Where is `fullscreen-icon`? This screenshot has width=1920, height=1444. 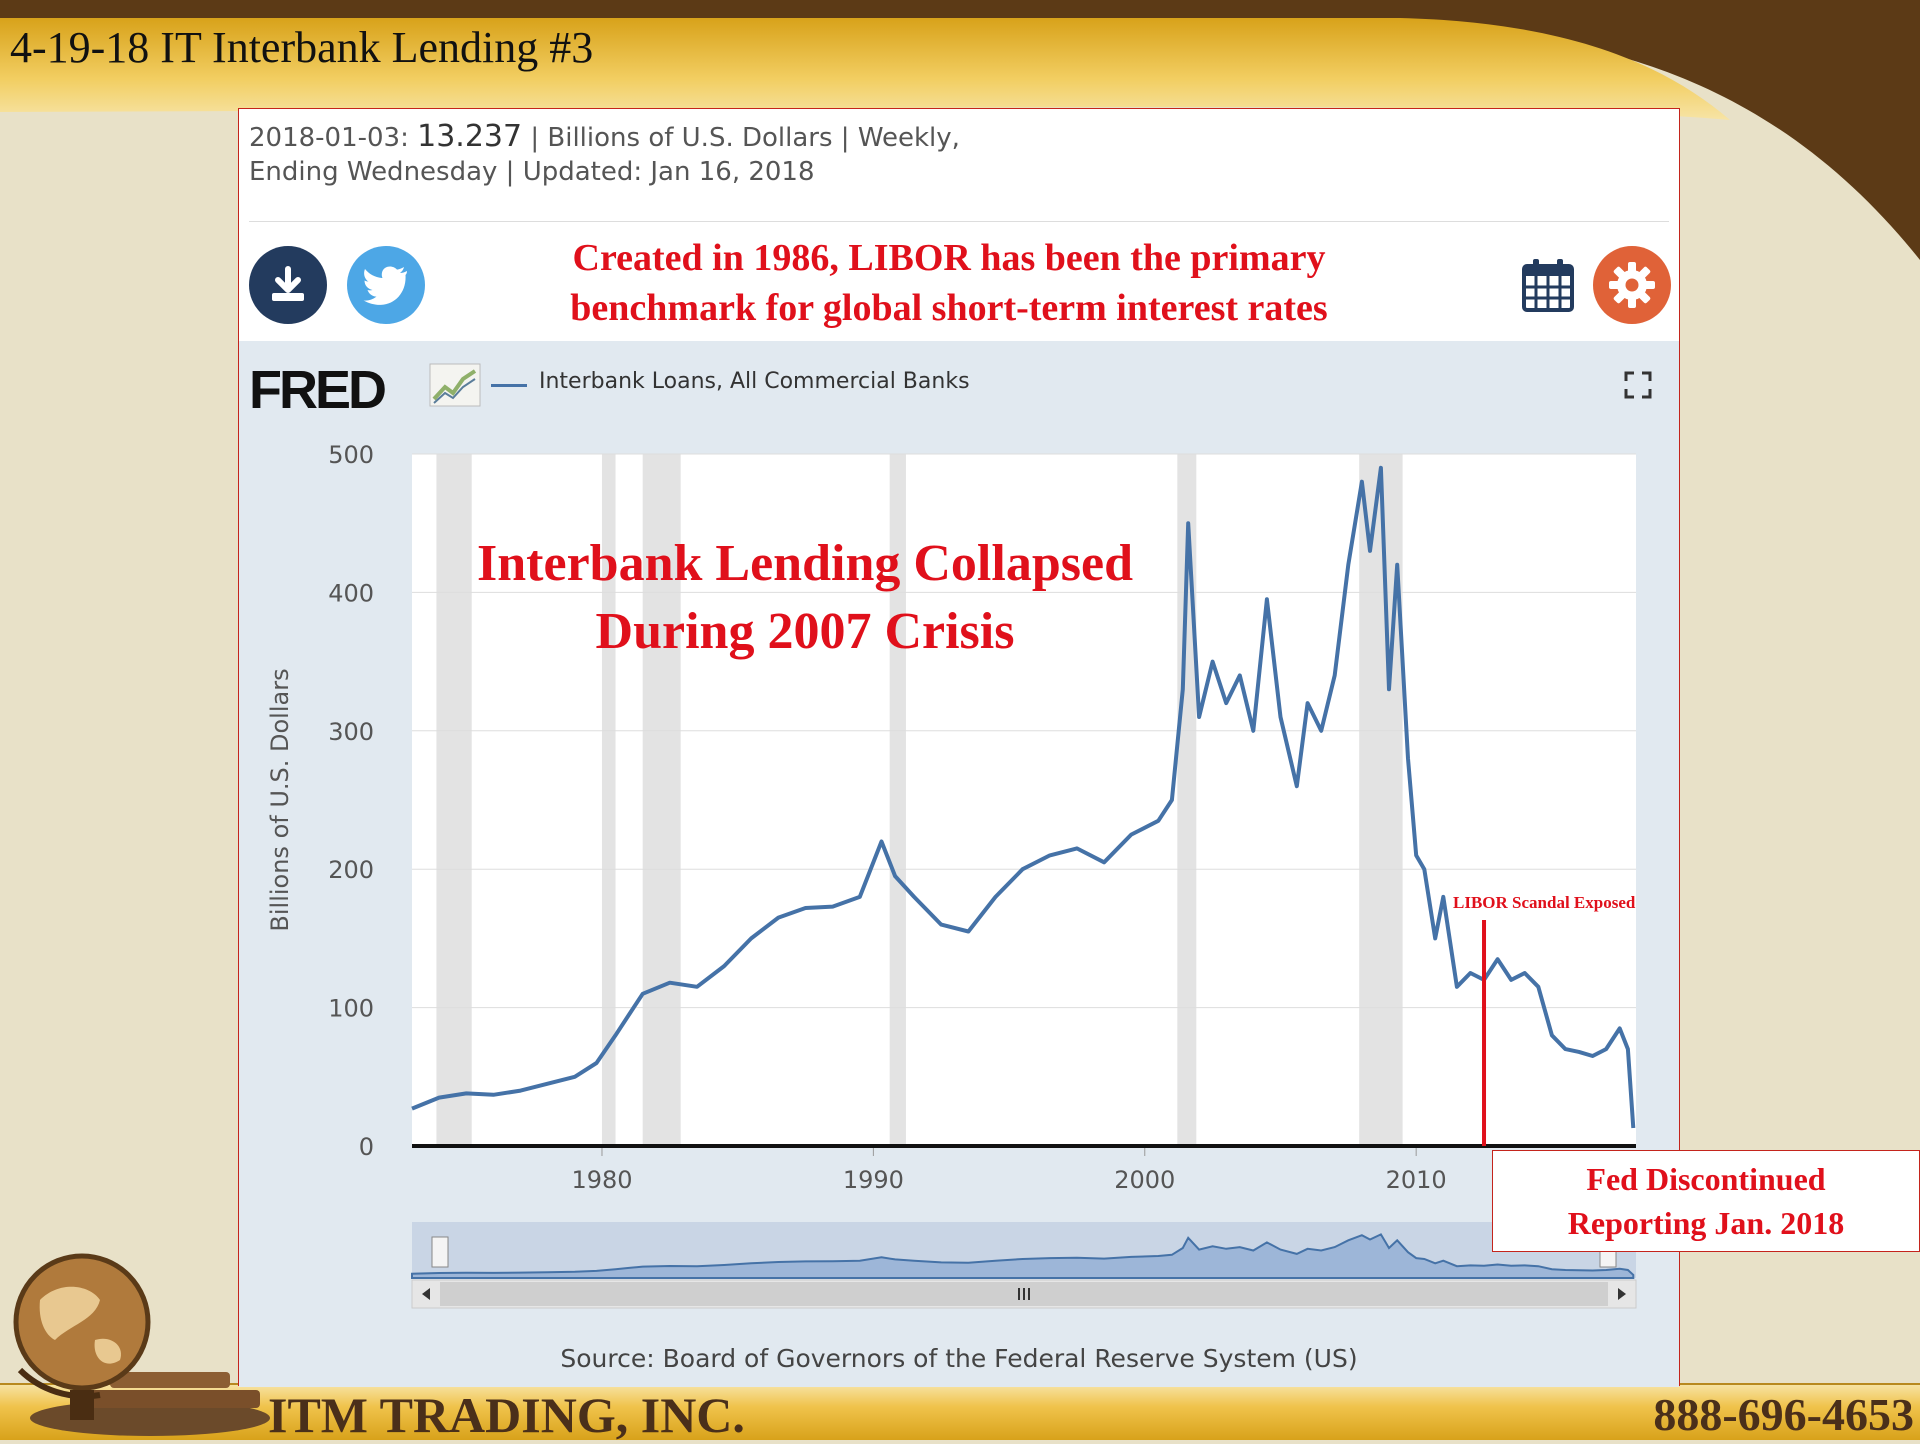 fullscreen-icon is located at coordinates (1638, 385).